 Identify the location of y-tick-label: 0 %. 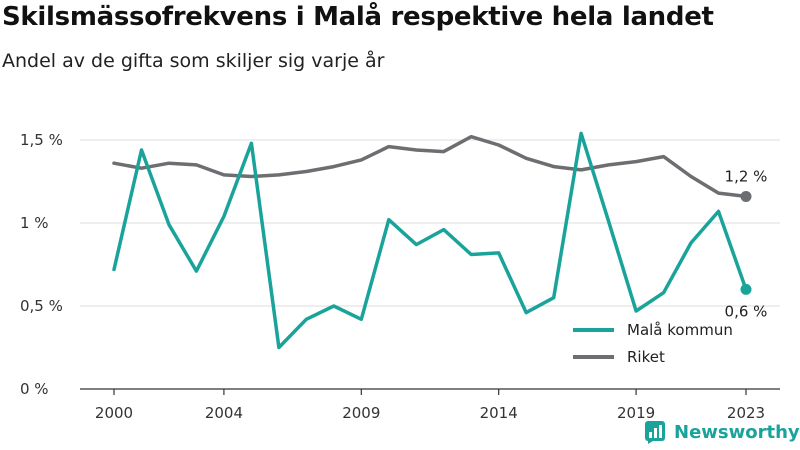
(34, 389).